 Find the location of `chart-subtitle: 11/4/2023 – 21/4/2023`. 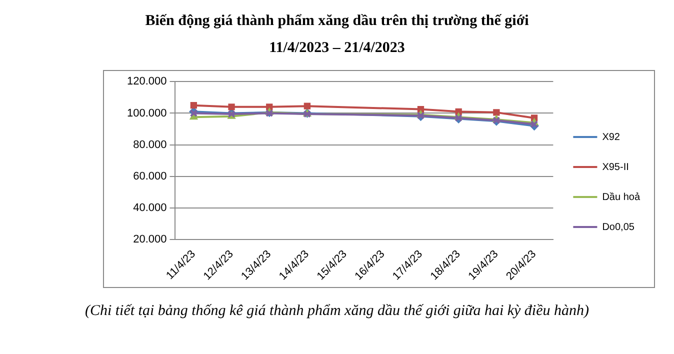

chart-subtitle: 11/4/2023 – 21/4/2023 is located at coordinates (337, 48).